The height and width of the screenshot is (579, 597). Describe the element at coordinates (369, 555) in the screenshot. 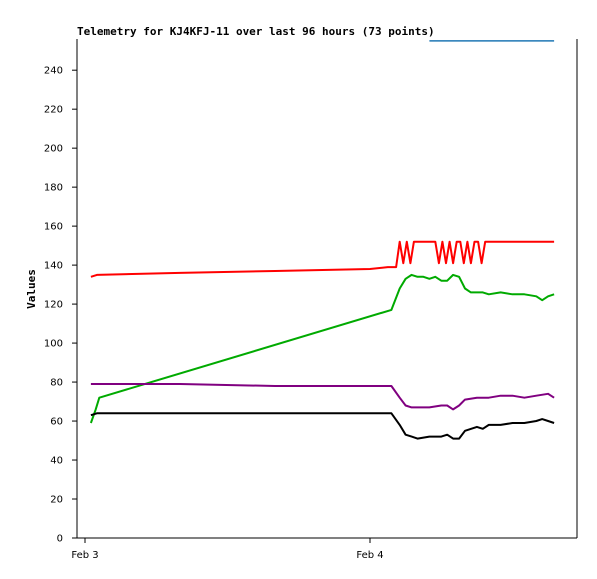

I see `x-tick-label: Feb 4` at that location.